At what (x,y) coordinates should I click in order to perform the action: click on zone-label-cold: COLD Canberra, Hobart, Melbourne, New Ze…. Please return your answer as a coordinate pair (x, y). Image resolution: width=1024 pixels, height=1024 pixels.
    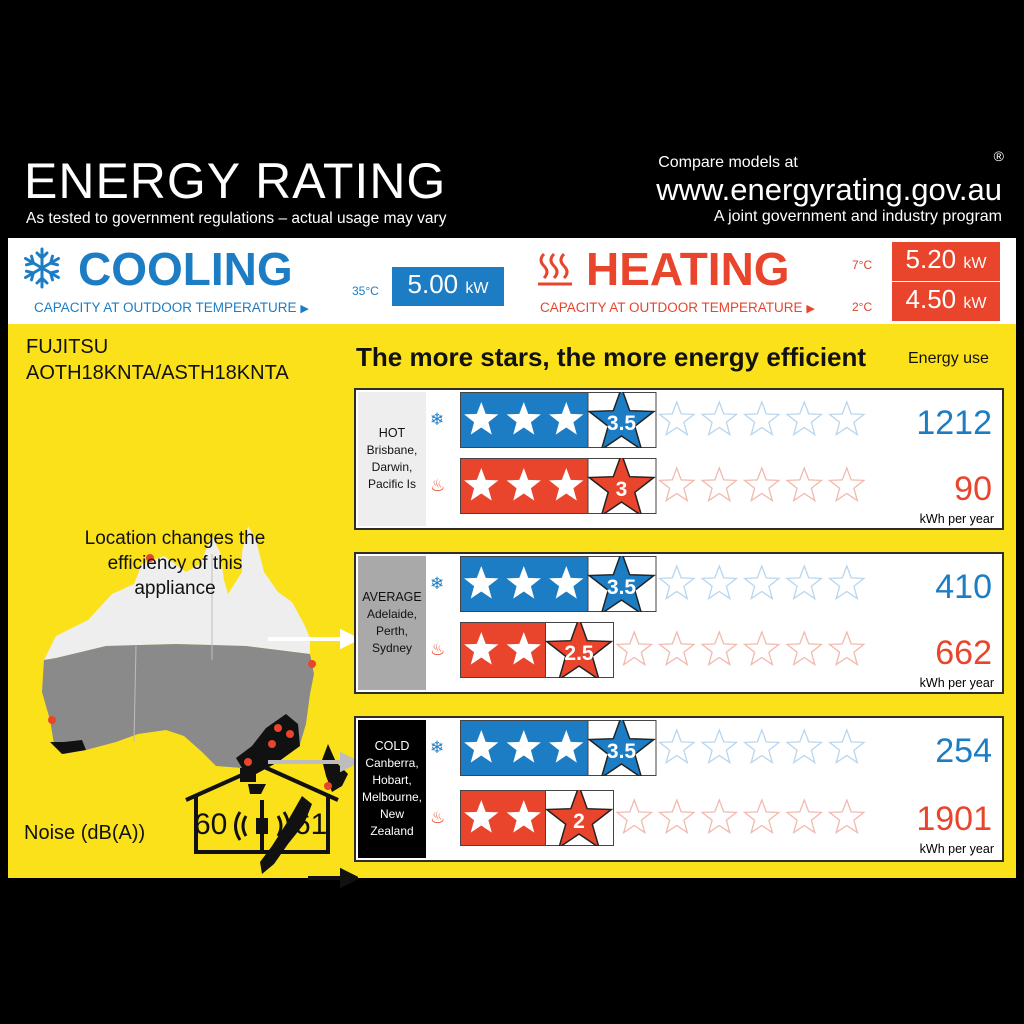
    Looking at the image, I should click on (392, 789).